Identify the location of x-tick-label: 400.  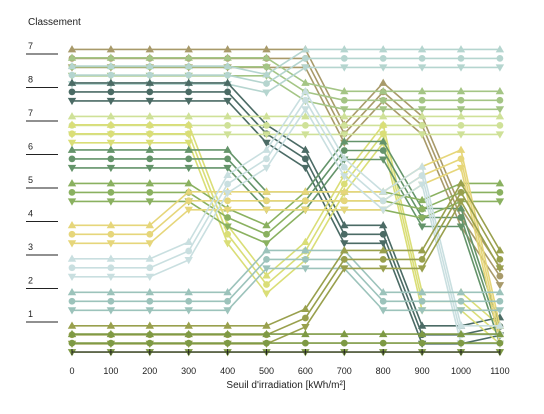
(227, 371).